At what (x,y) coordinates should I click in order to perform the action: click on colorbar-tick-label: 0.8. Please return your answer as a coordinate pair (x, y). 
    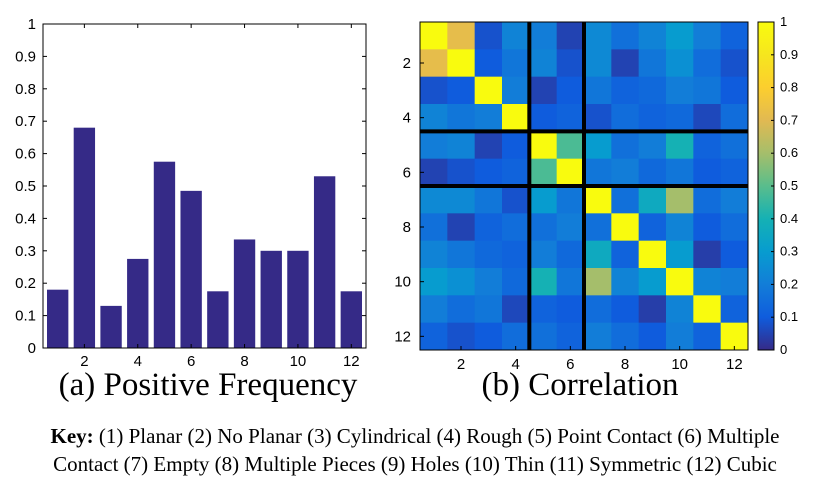
    Looking at the image, I should click on (789, 87).